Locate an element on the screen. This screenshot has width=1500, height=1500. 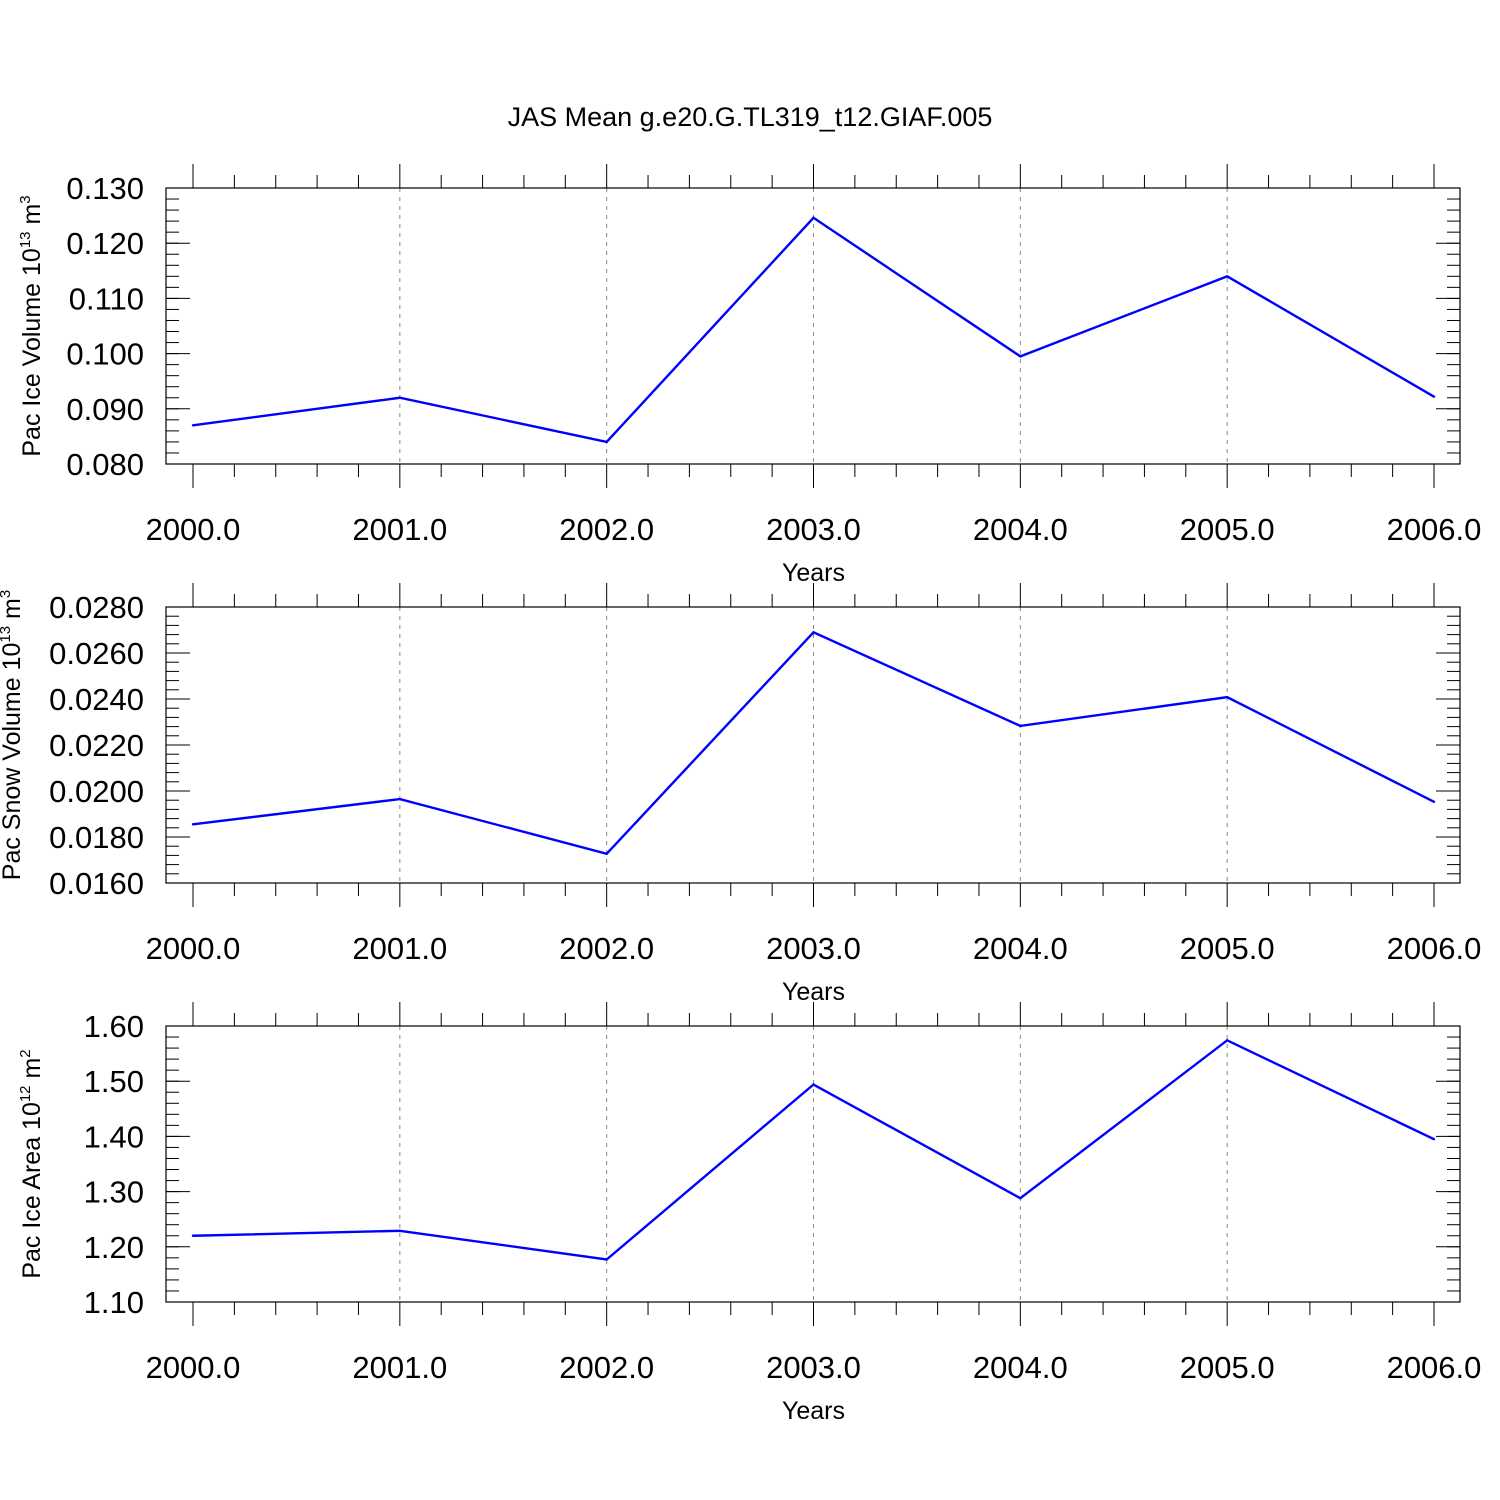
y-tick-label: 0.0160 is located at coordinates (96, 883).